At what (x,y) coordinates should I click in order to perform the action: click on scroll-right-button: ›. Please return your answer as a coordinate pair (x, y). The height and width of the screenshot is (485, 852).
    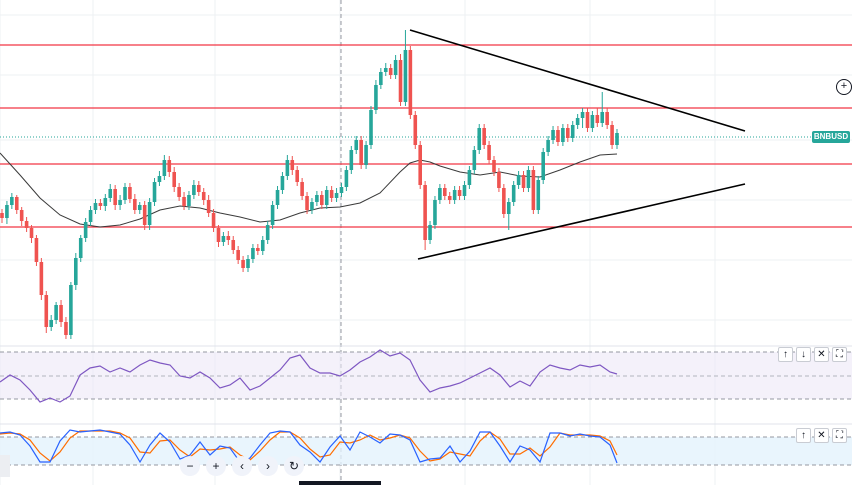
    Looking at the image, I should click on (268, 466).